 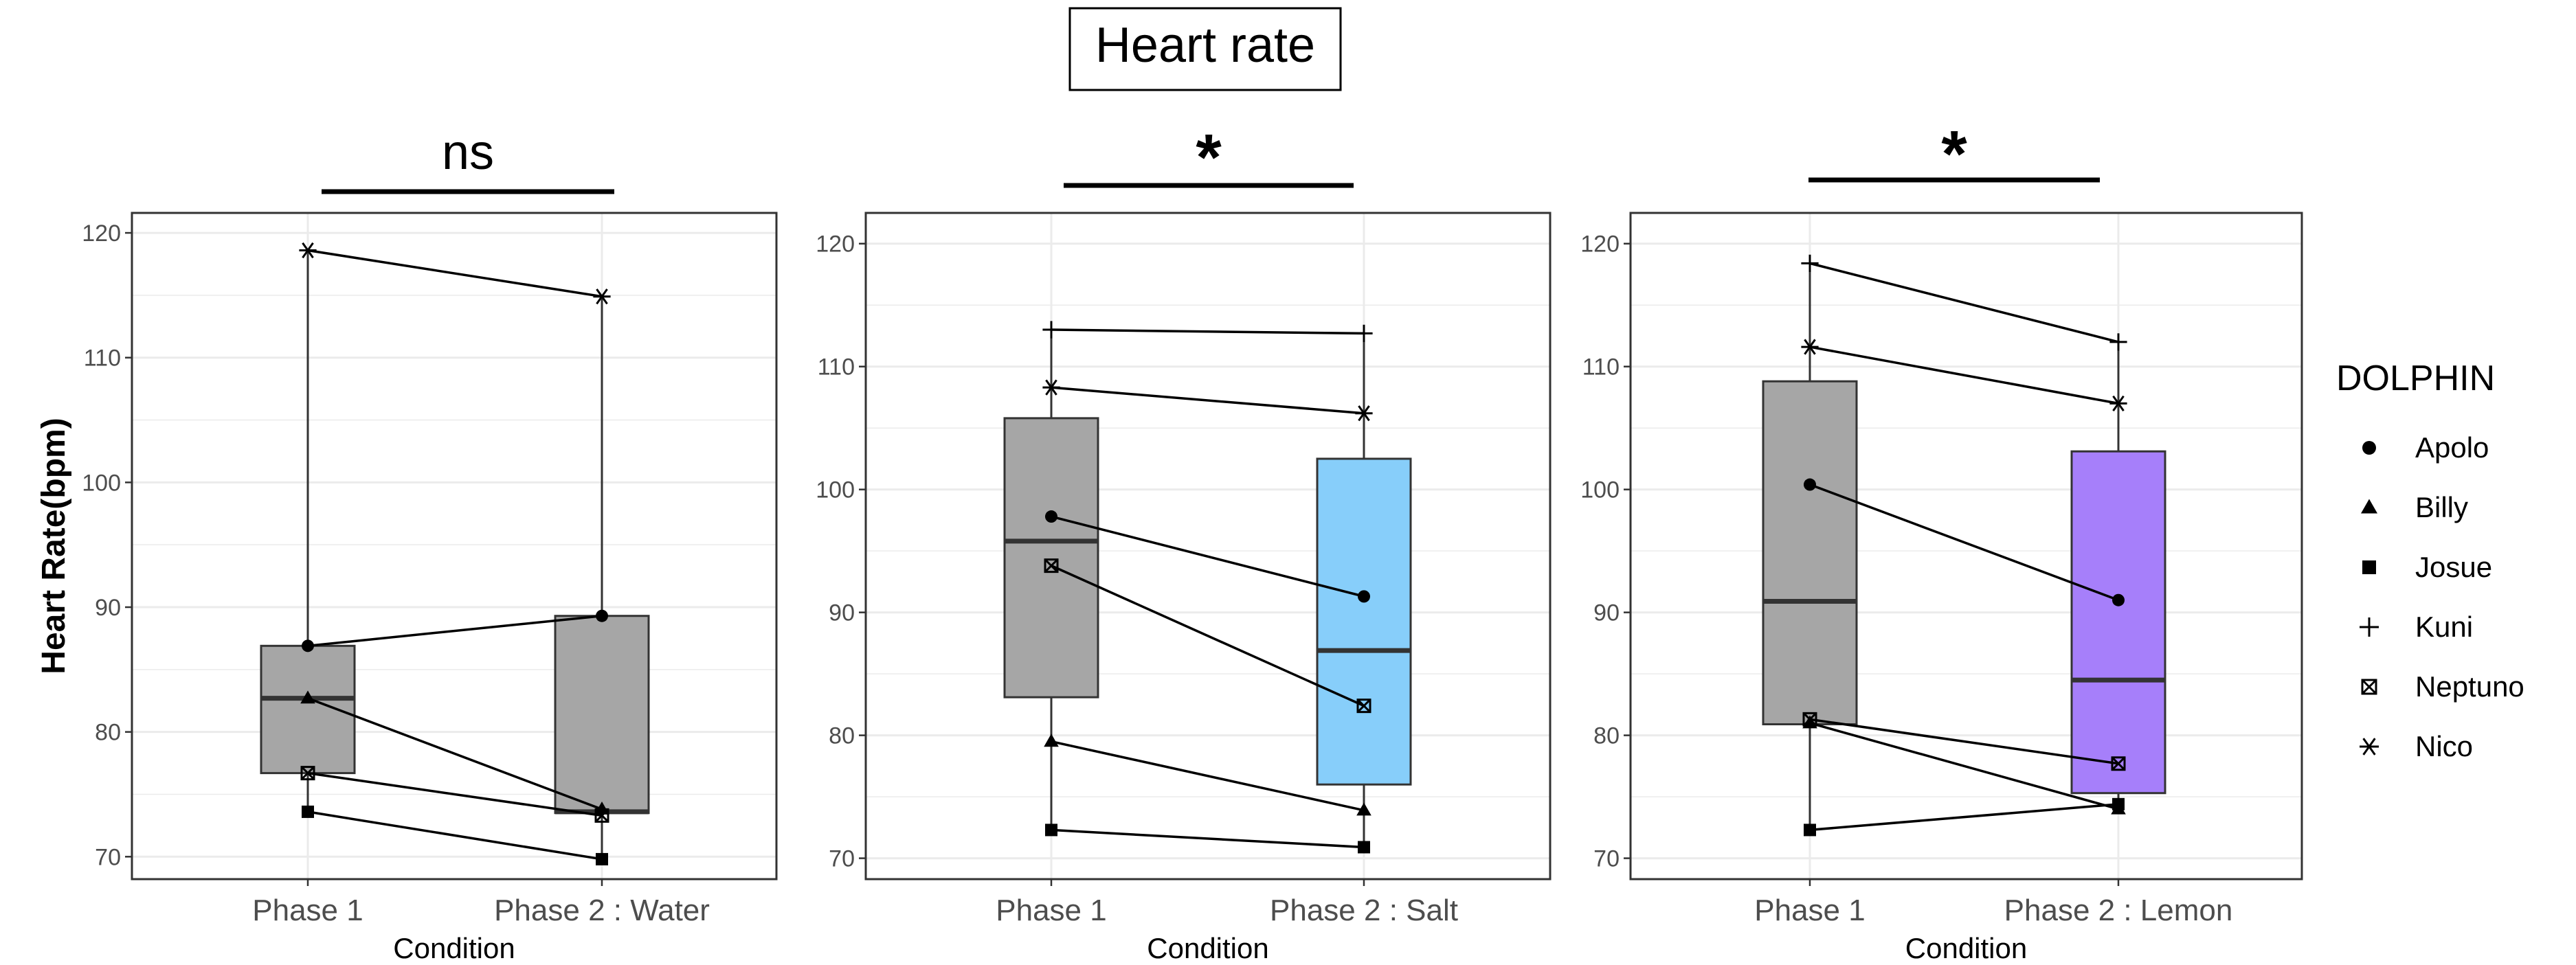 I want to click on legend-entry-neptuno: Neptuno, so click(x=2442, y=686).